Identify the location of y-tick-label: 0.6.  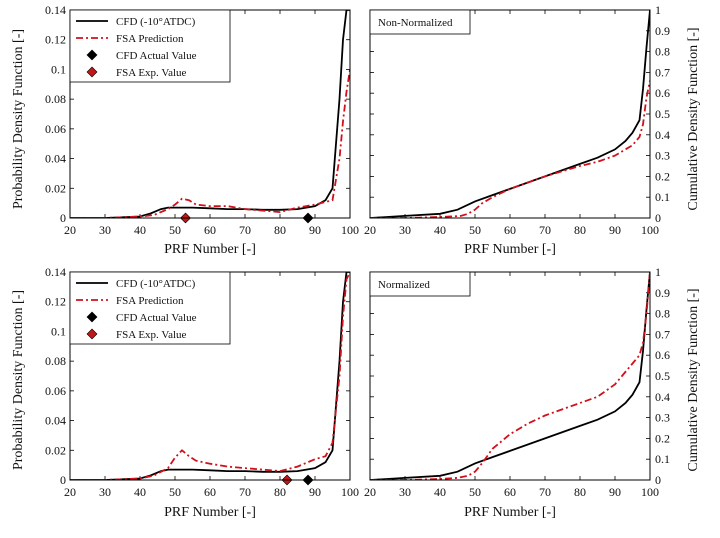
(662, 93).